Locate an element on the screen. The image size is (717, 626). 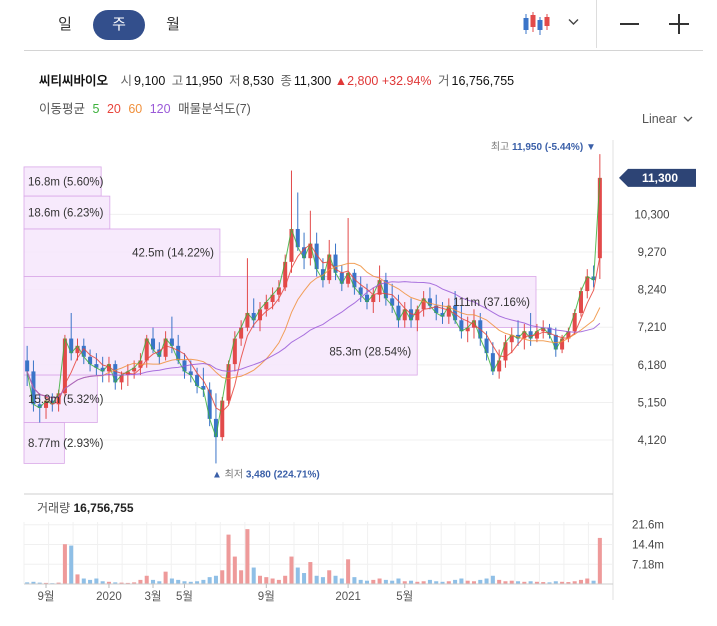
volume-profile-label: 16.8m (5.60%) is located at coordinates (66, 183).